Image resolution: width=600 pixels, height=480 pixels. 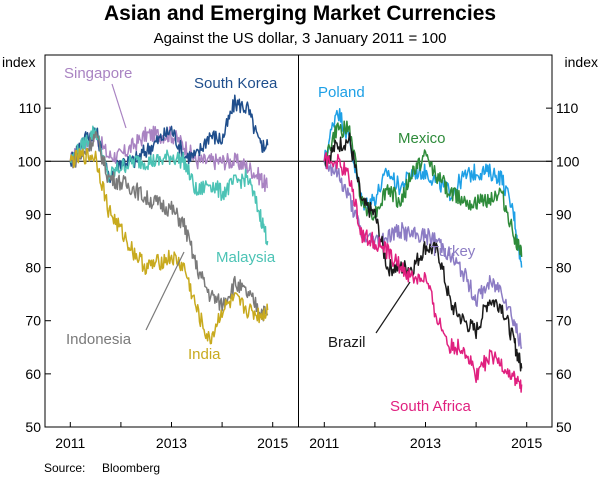 I want to click on pointer-singapore, so click(x=119, y=106).